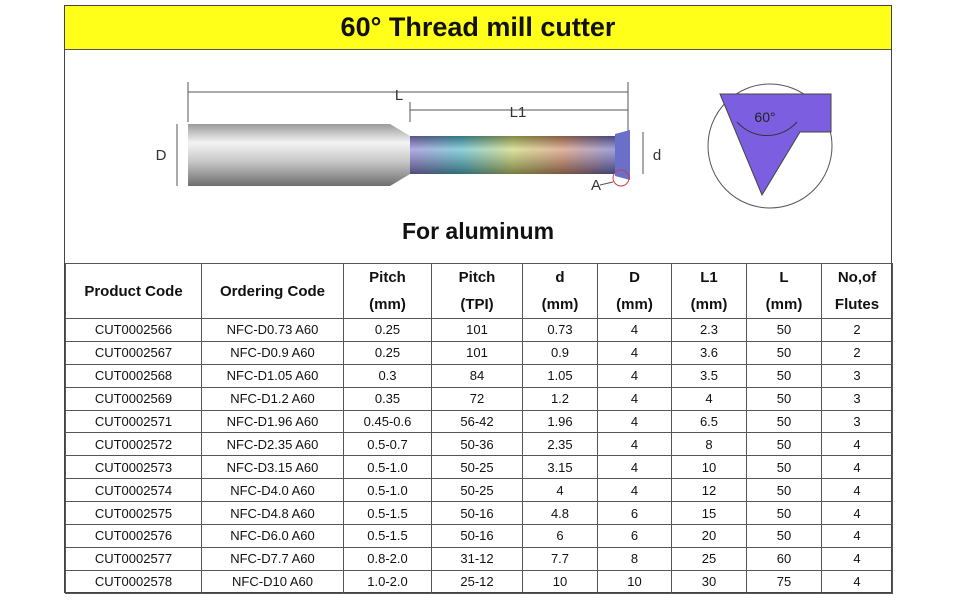 The height and width of the screenshot is (600, 970). I want to click on table-cell: 1.96, so click(560, 421).